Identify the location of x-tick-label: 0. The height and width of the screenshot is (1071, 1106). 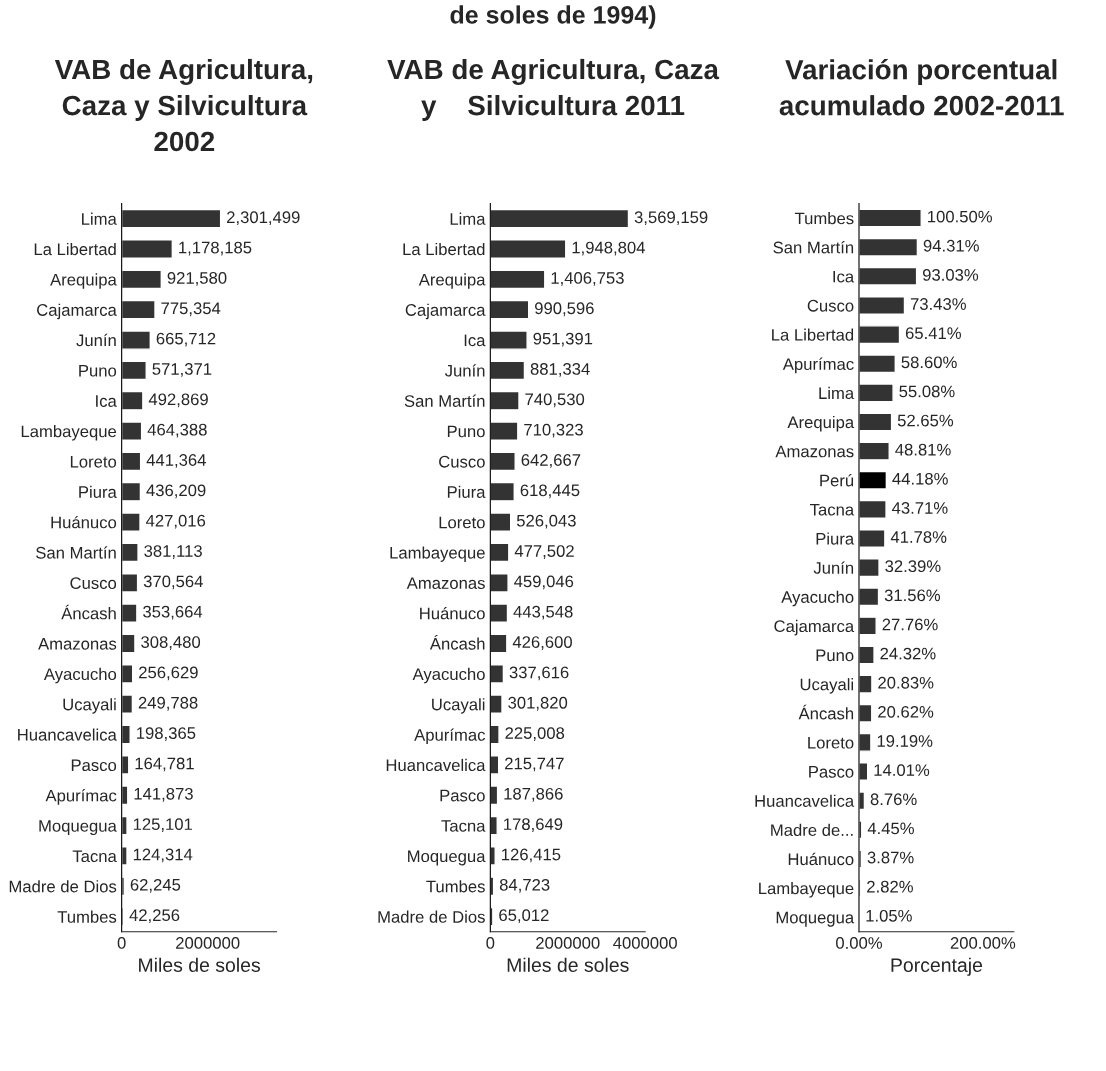
(121, 943).